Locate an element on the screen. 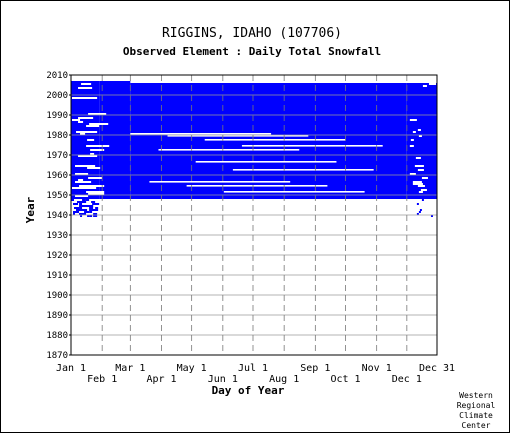 The image size is (510, 433). y-tick-label: 1960 is located at coordinates (57, 176).